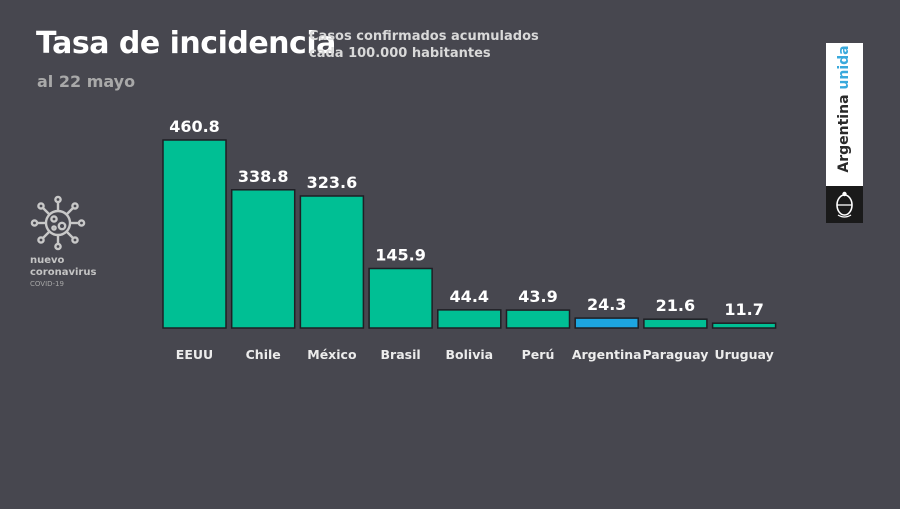  Describe the element at coordinates (263, 176) in the screenshot. I see `value-label-chile: 338.8` at that location.